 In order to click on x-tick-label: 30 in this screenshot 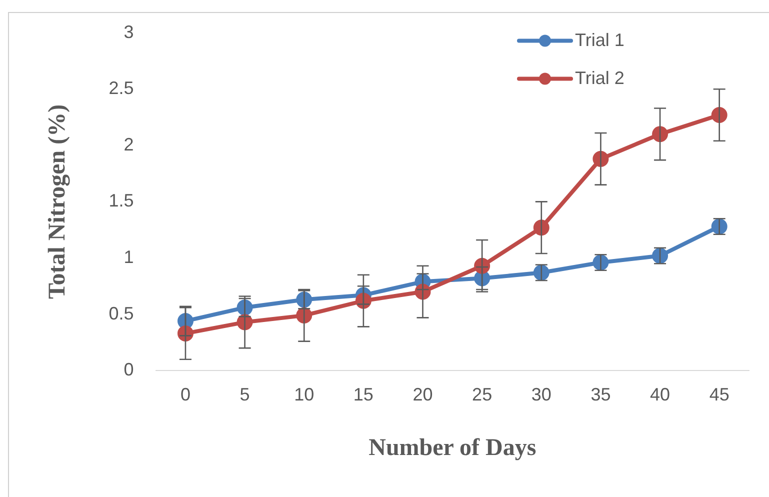, I will do `click(541, 394)`.